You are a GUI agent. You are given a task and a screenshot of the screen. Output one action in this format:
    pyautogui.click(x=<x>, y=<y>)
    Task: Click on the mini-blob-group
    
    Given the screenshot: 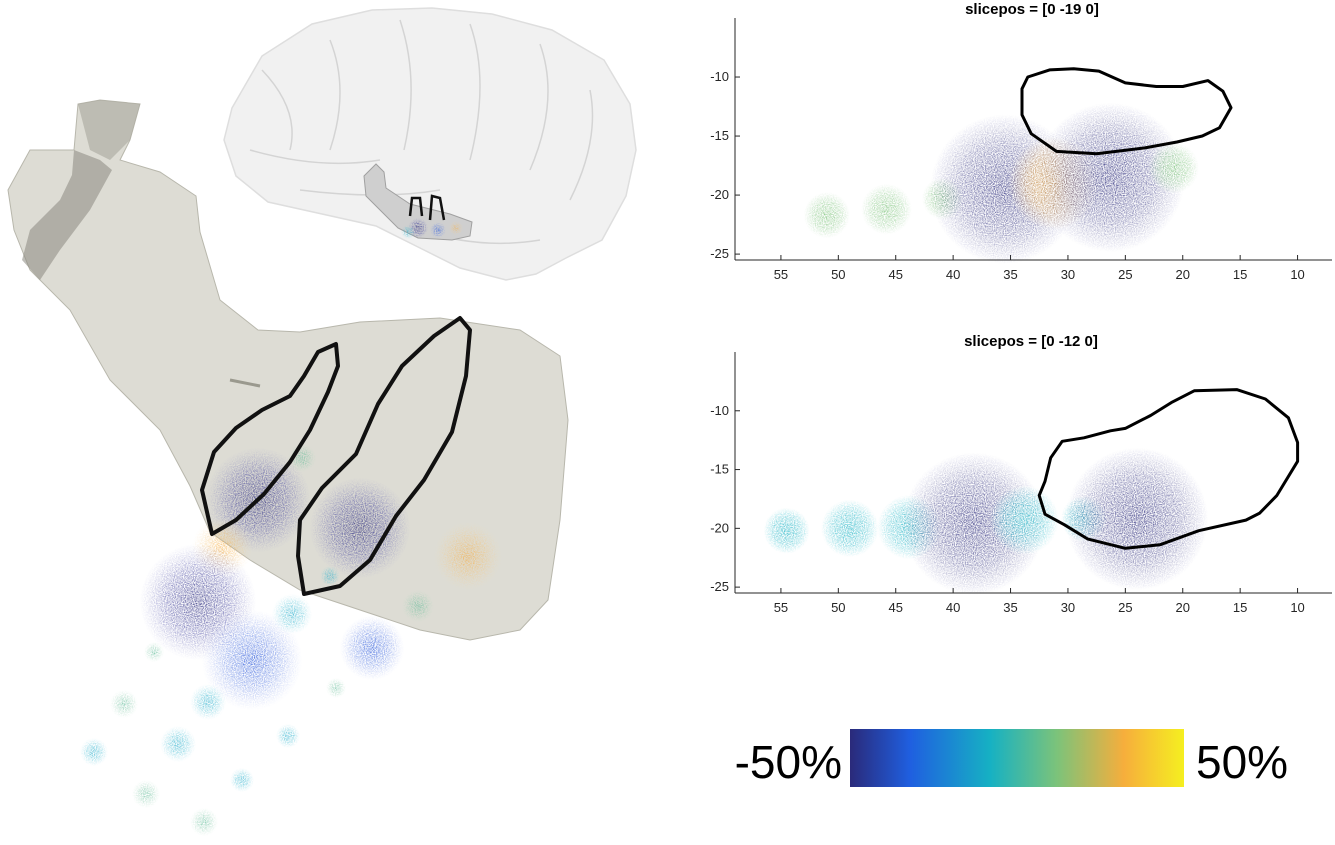 What is the action you would take?
    pyautogui.click(x=432, y=228)
    